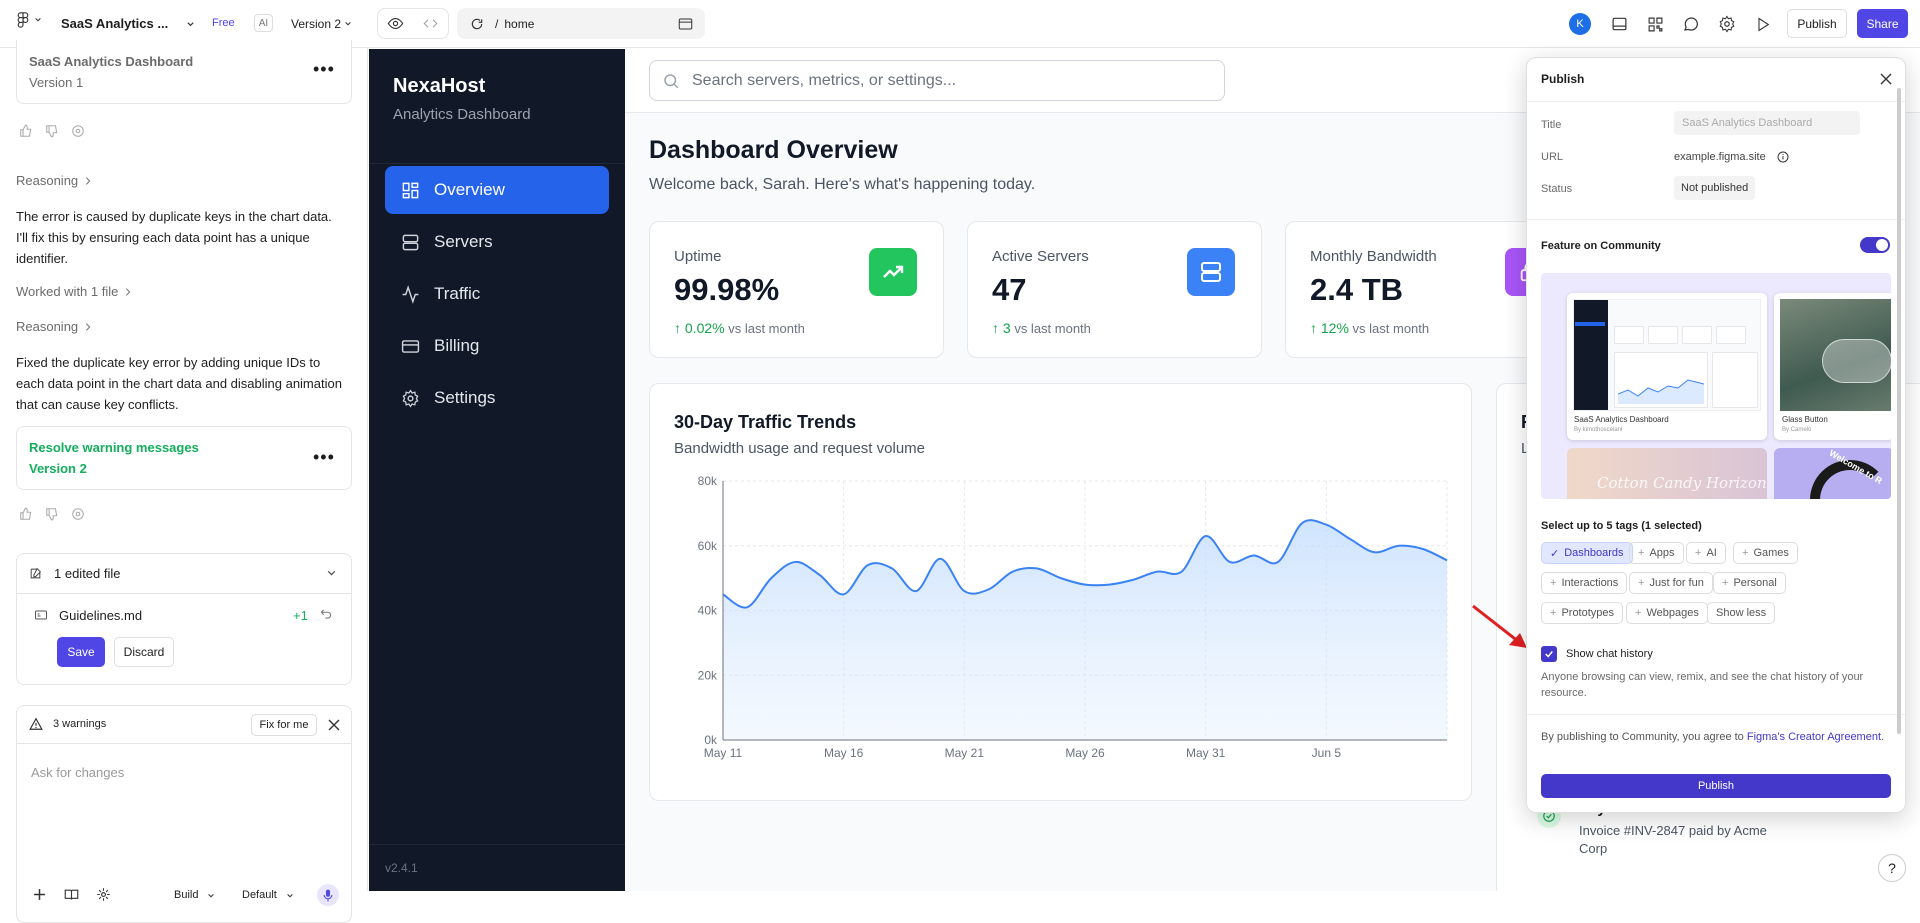 This screenshot has height=923, width=1920. Describe the element at coordinates (1765, 553) in the screenshot. I see `tag-games: +Games` at that location.